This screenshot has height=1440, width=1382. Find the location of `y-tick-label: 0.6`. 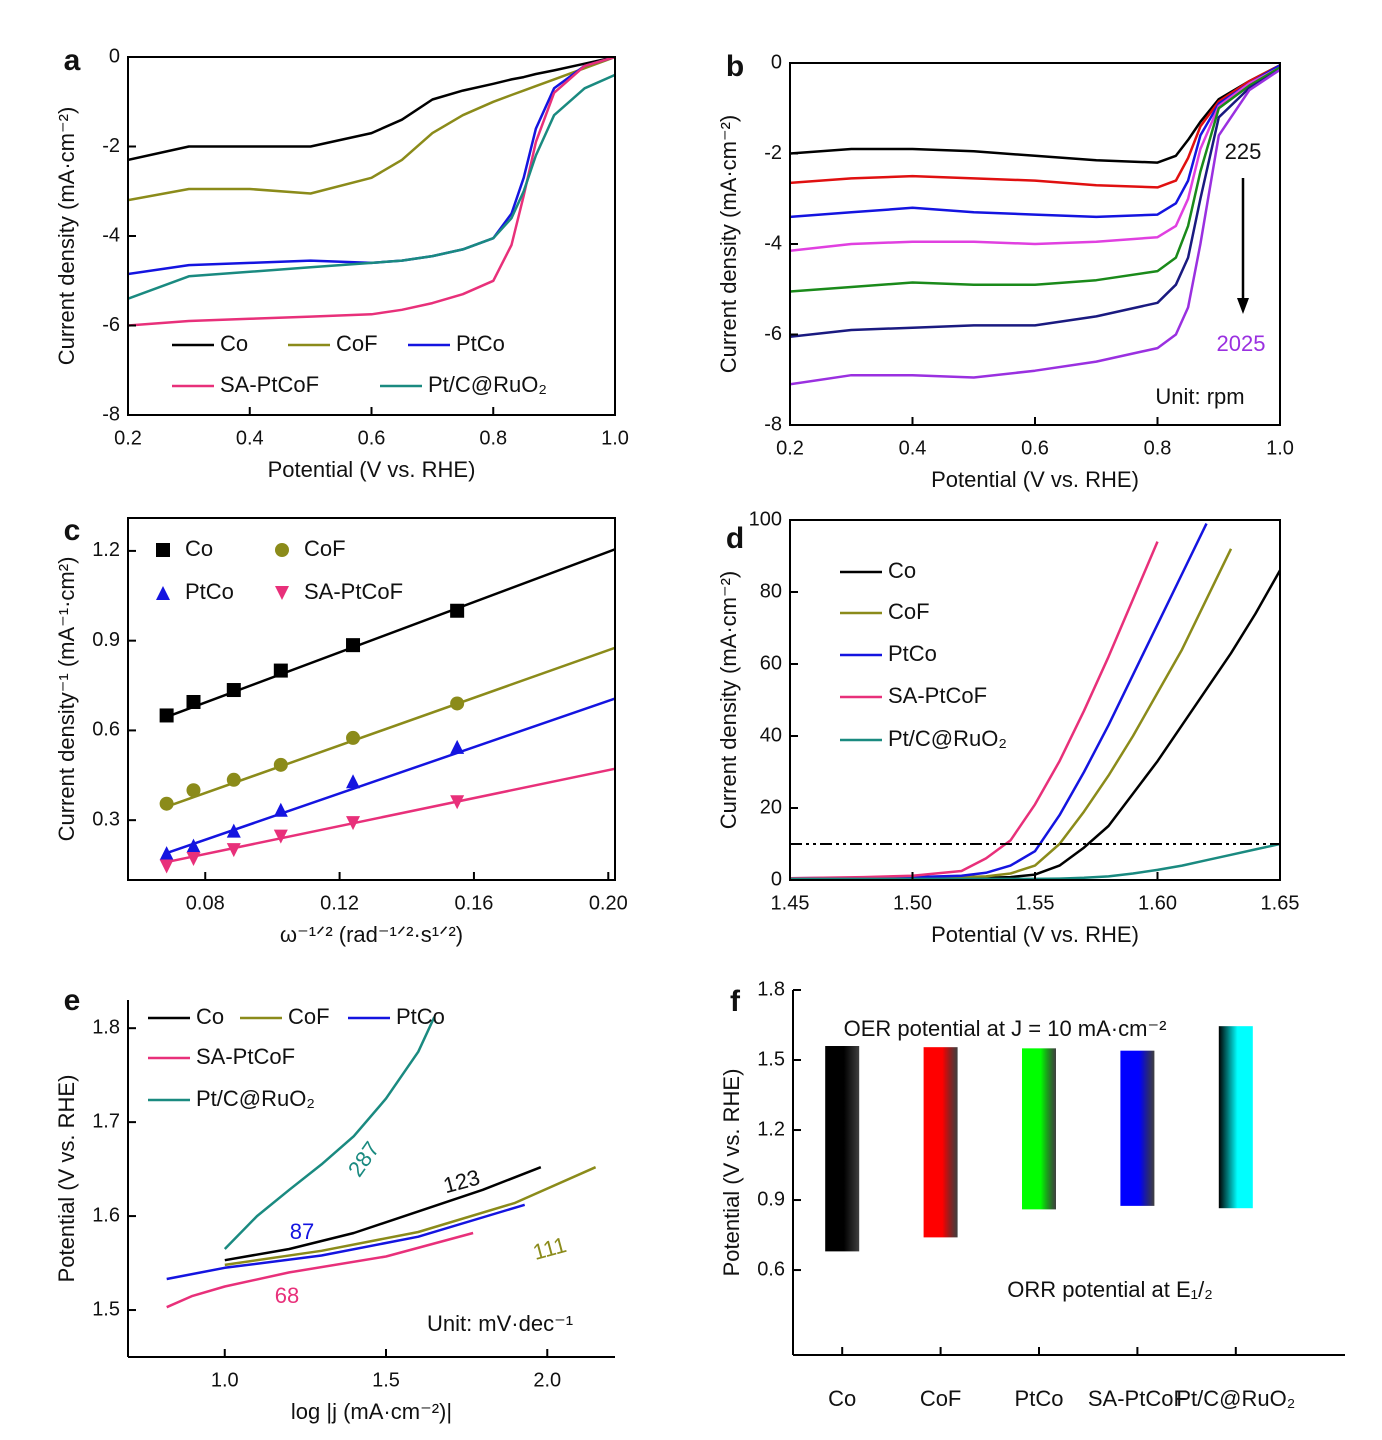

y-tick-label: 0.6 is located at coordinates (106, 730).